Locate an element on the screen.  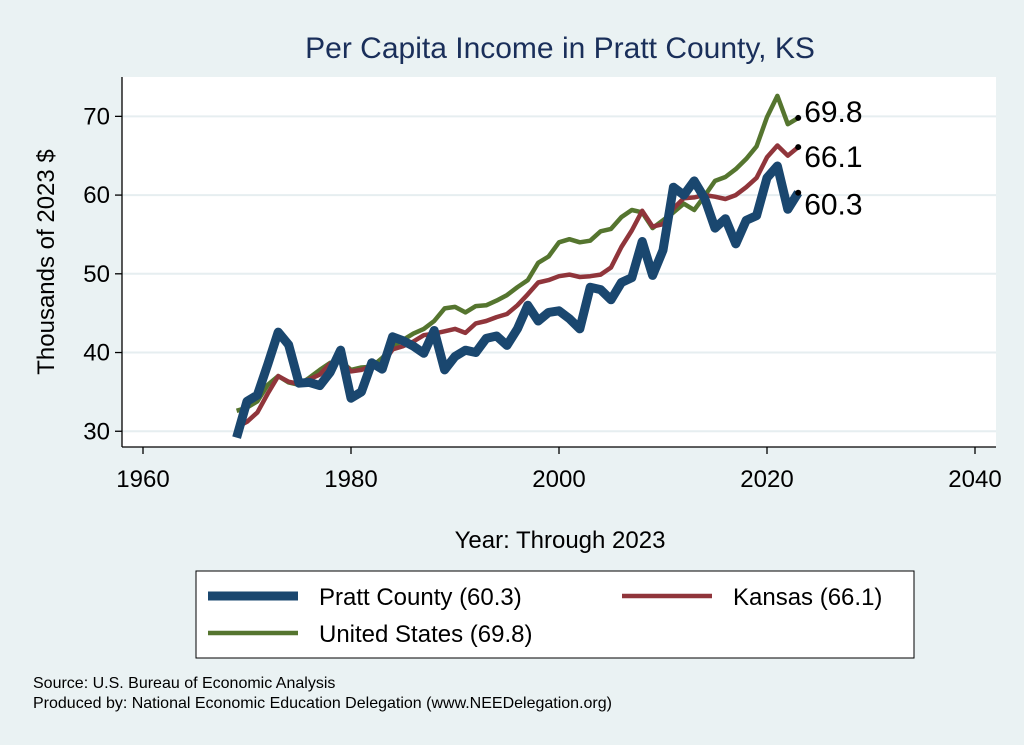
source-note: Source: U.S. Bureau of Economic Analysis is located at coordinates (184, 683).